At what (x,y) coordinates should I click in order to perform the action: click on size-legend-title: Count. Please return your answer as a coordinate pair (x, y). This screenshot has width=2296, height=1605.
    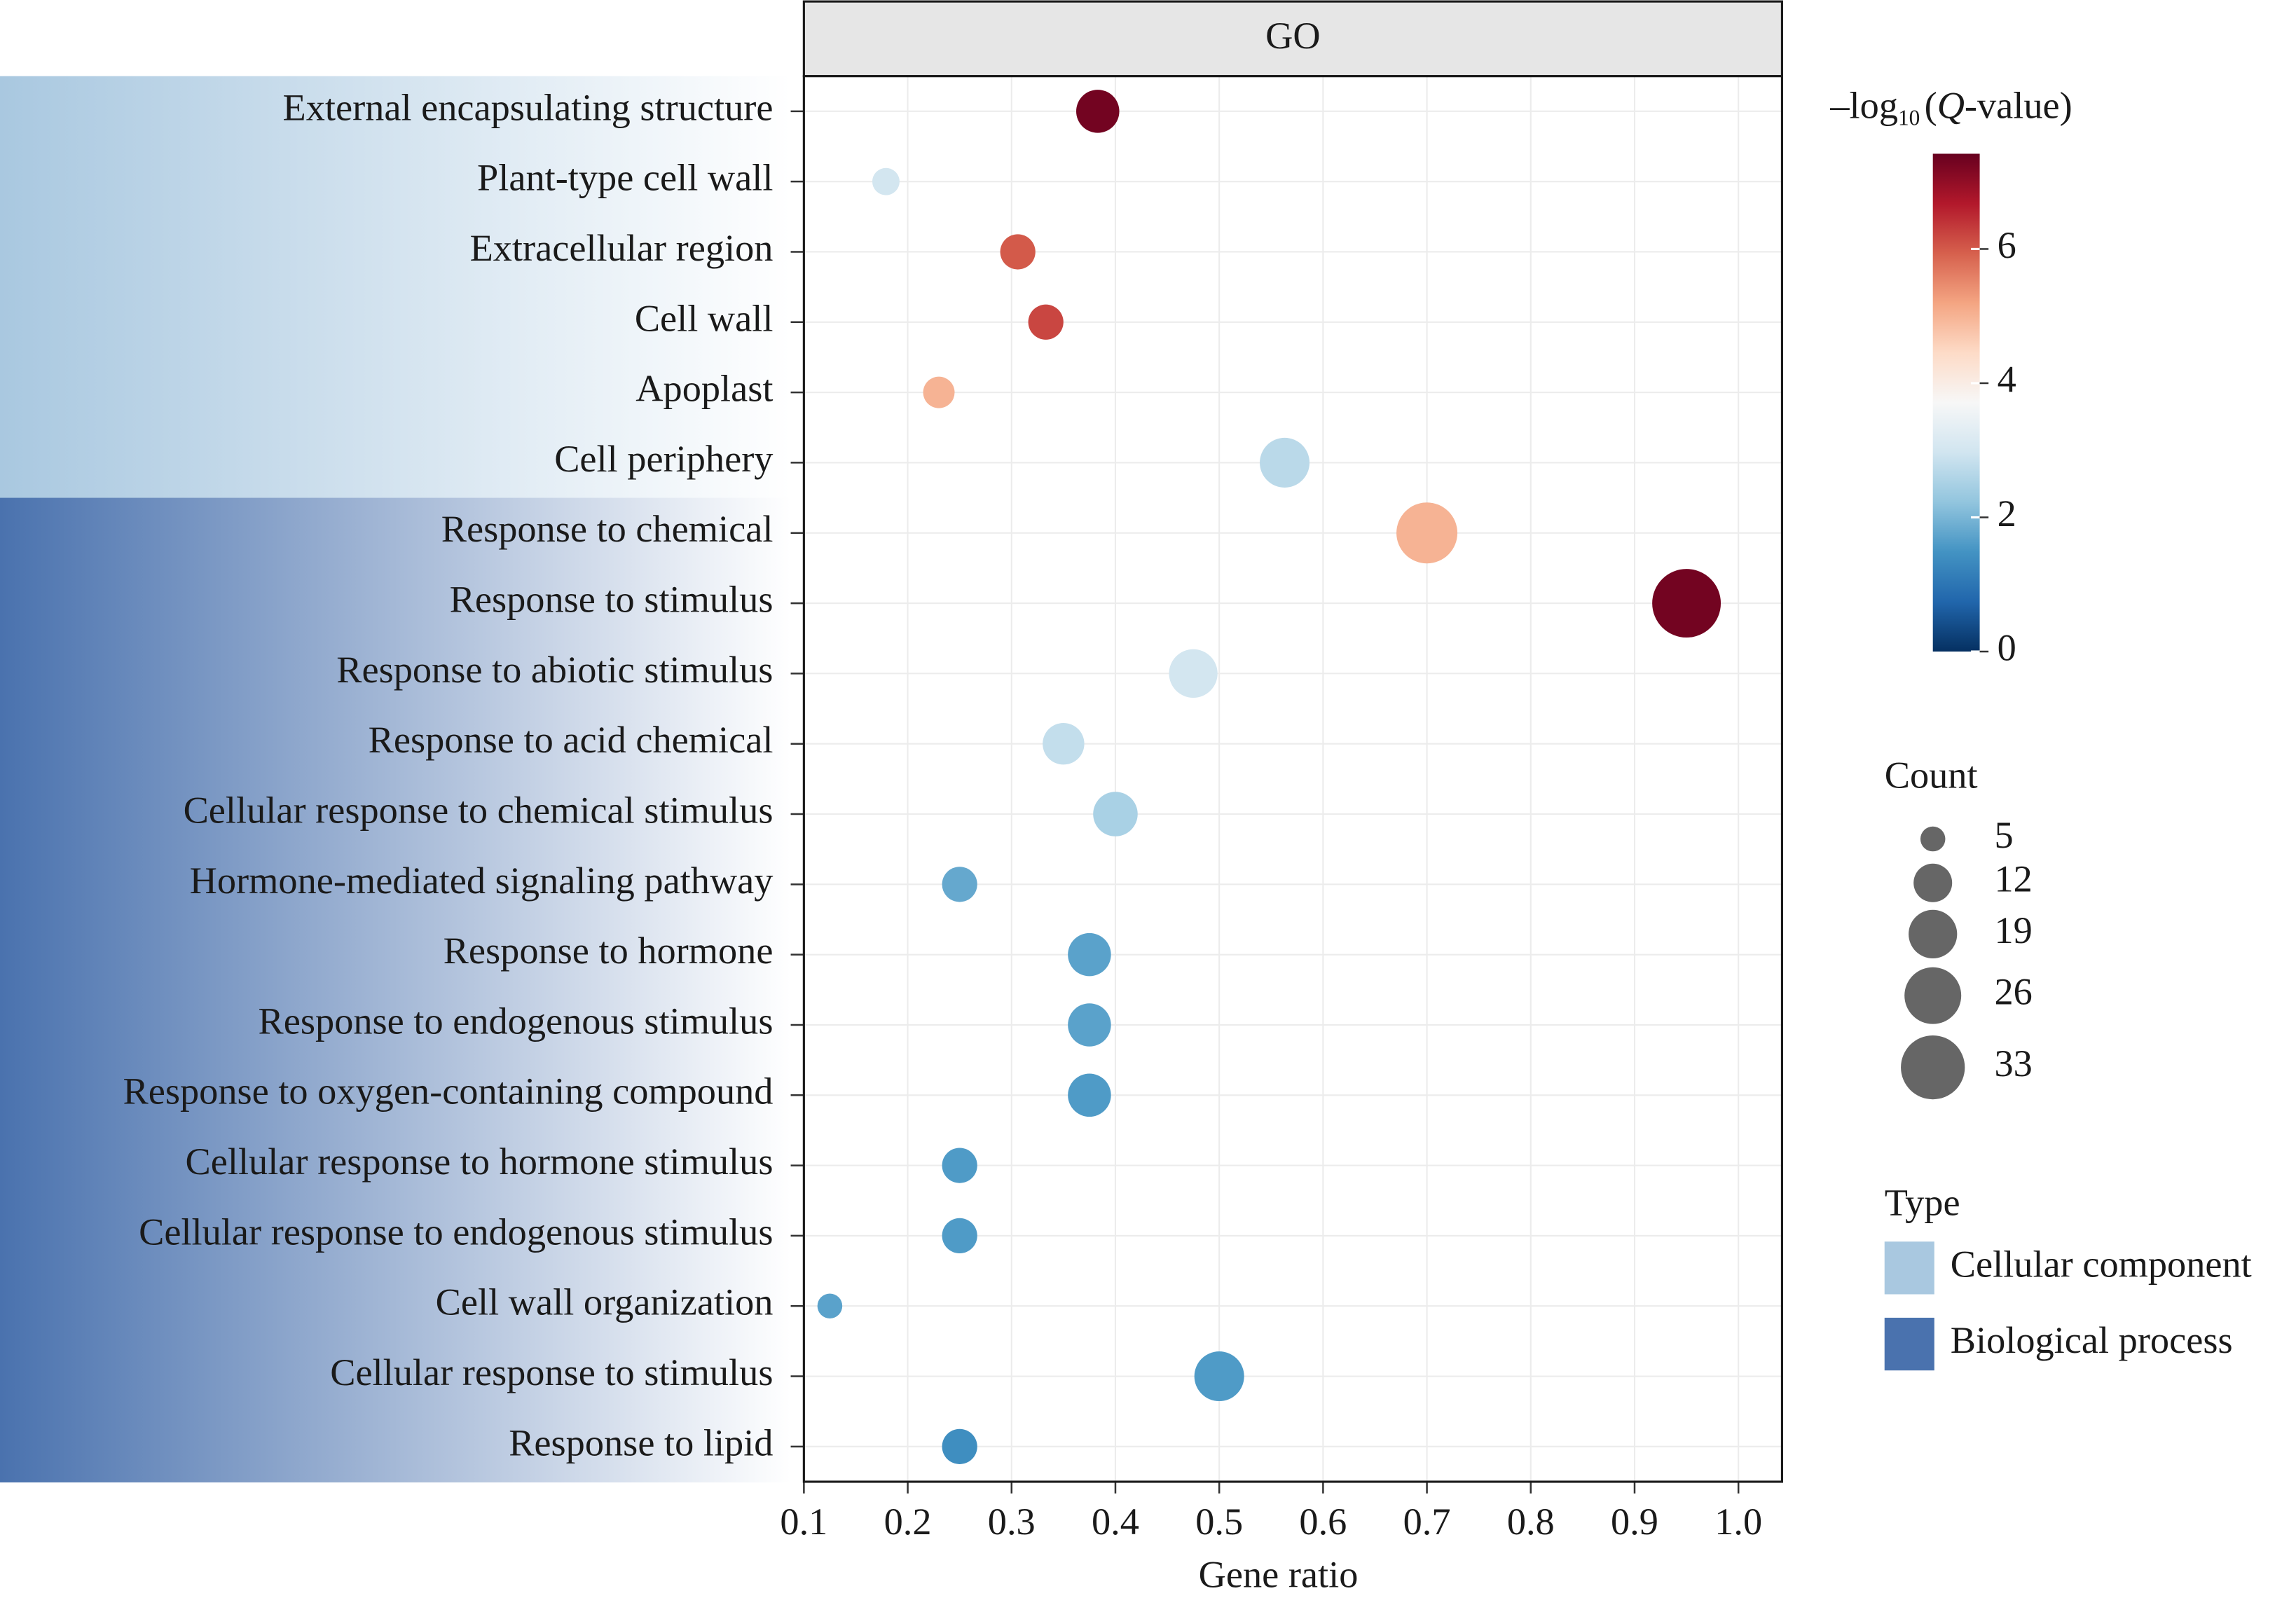
    Looking at the image, I should click on (1931, 775).